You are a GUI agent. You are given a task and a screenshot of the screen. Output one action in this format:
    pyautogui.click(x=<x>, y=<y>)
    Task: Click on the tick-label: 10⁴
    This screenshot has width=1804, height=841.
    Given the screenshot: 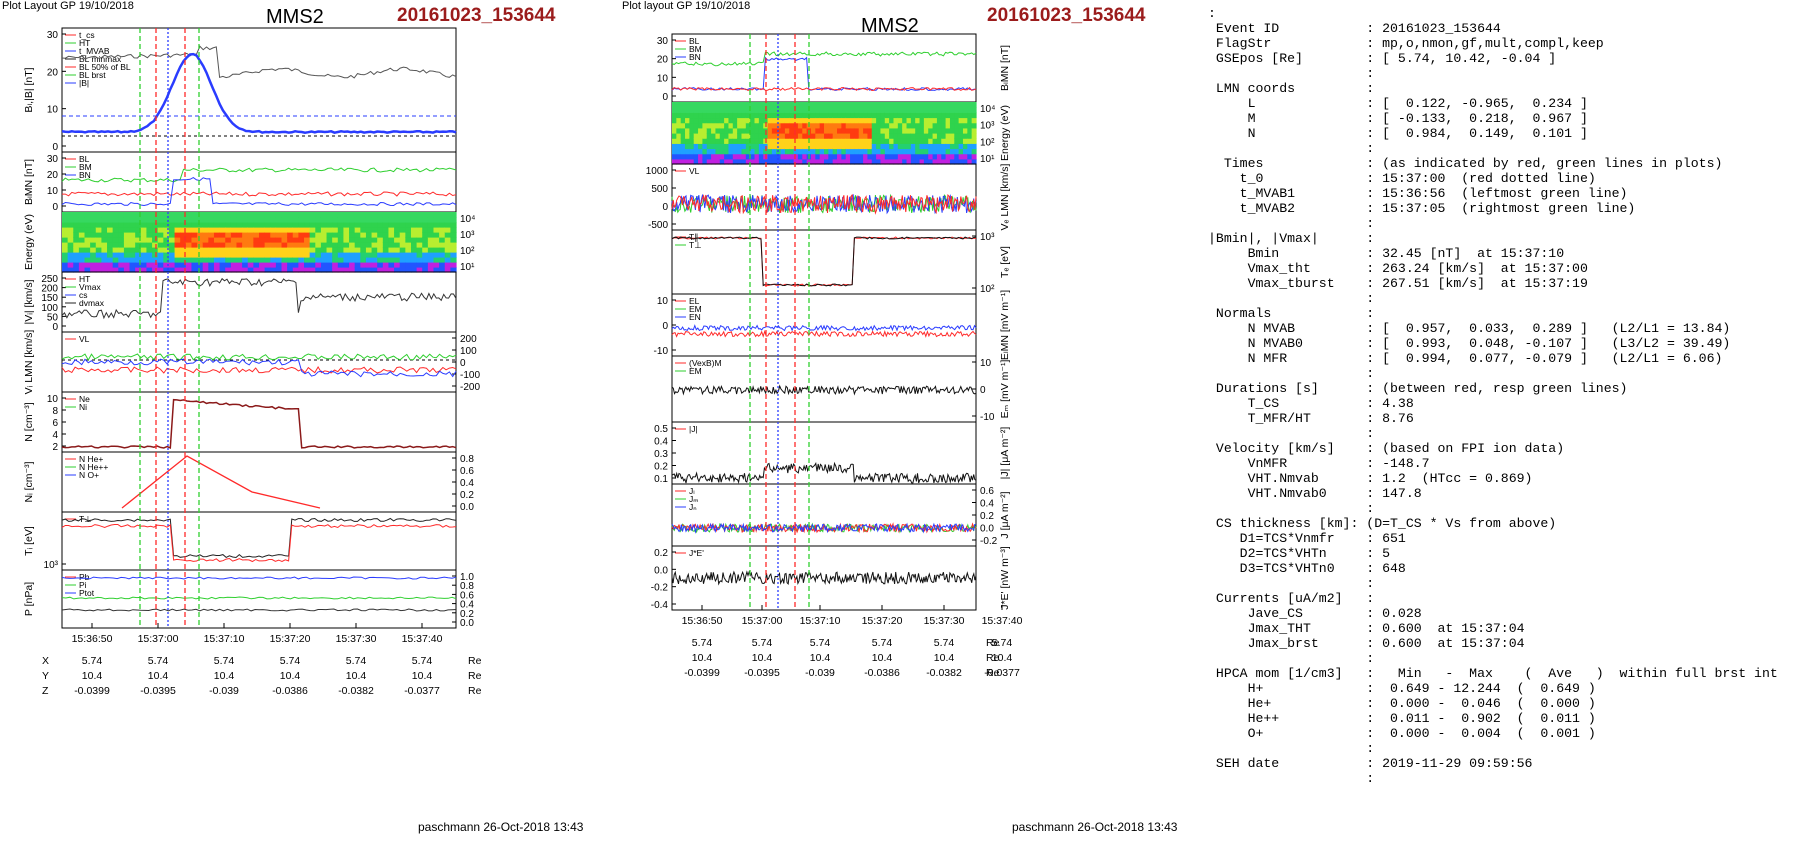 What is the action you would take?
    pyautogui.click(x=467, y=219)
    